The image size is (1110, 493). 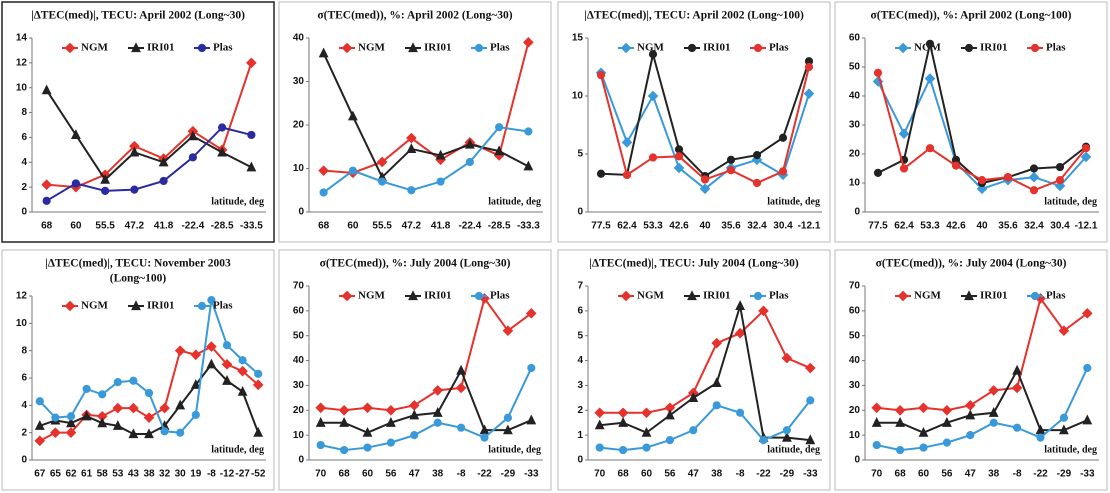 I want to click on chart-title: |ΔTEC(med)|, TECU: July 2004 (Long~30), so click(x=694, y=264).